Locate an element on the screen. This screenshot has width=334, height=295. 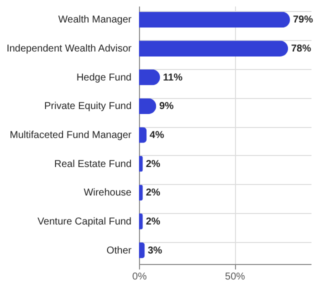
data-label: 9% is located at coordinates (166, 106).